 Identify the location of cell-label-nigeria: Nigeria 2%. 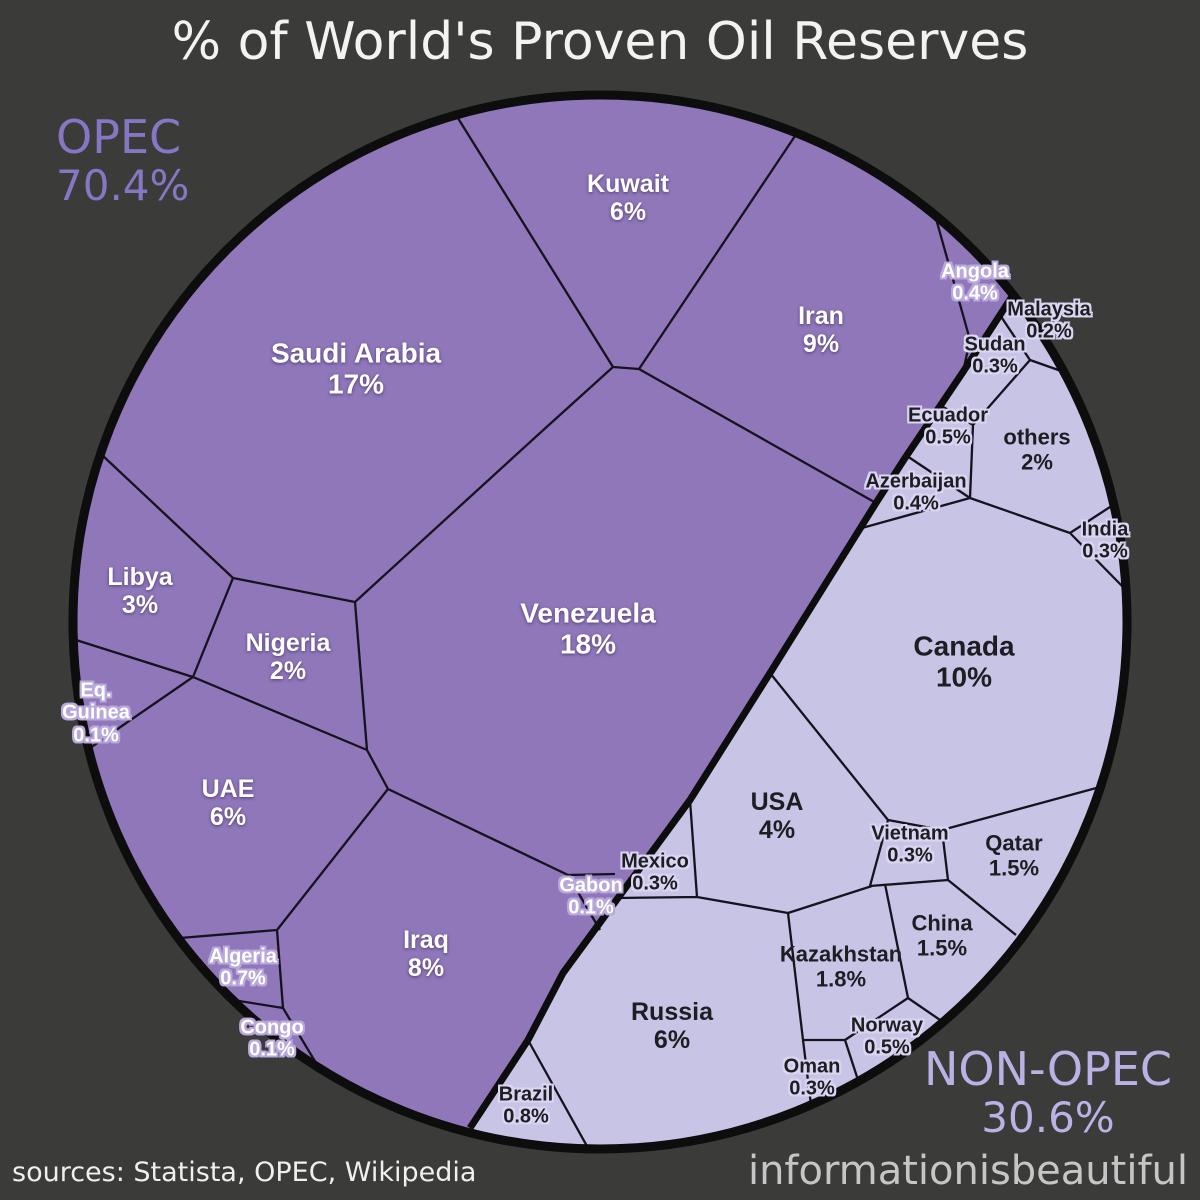
(288, 657).